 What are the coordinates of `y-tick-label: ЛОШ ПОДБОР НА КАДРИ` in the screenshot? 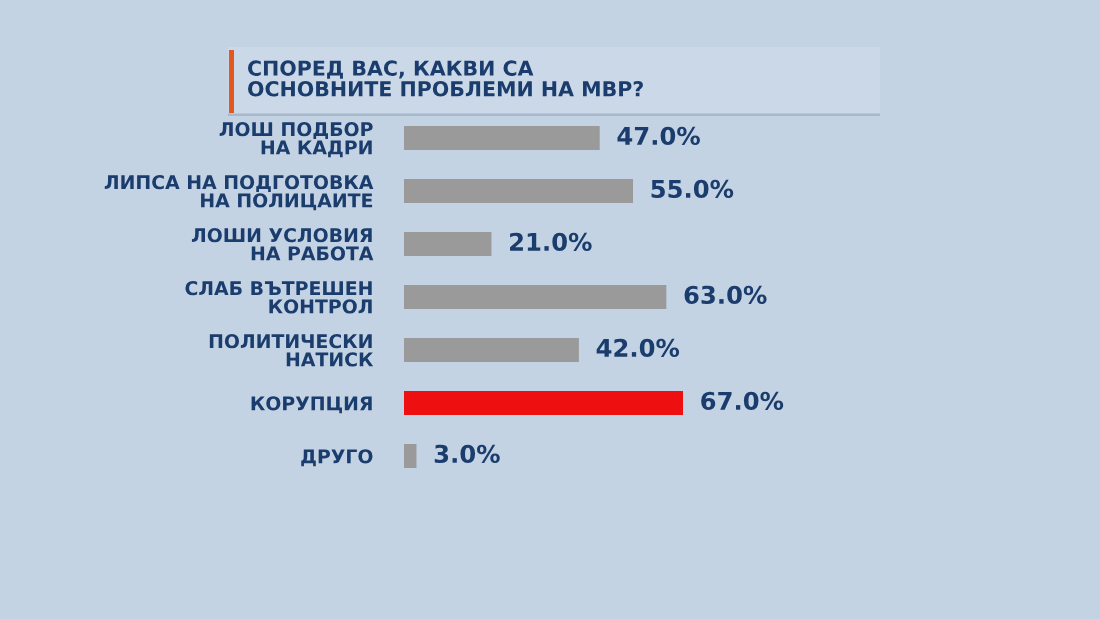 It's located at (296, 140).